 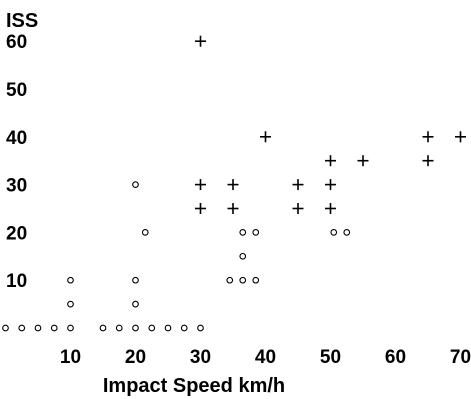 What do you see at coordinates (200, 357) in the screenshot?
I see `x-tick-label-30: 30` at bounding box center [200, 357].